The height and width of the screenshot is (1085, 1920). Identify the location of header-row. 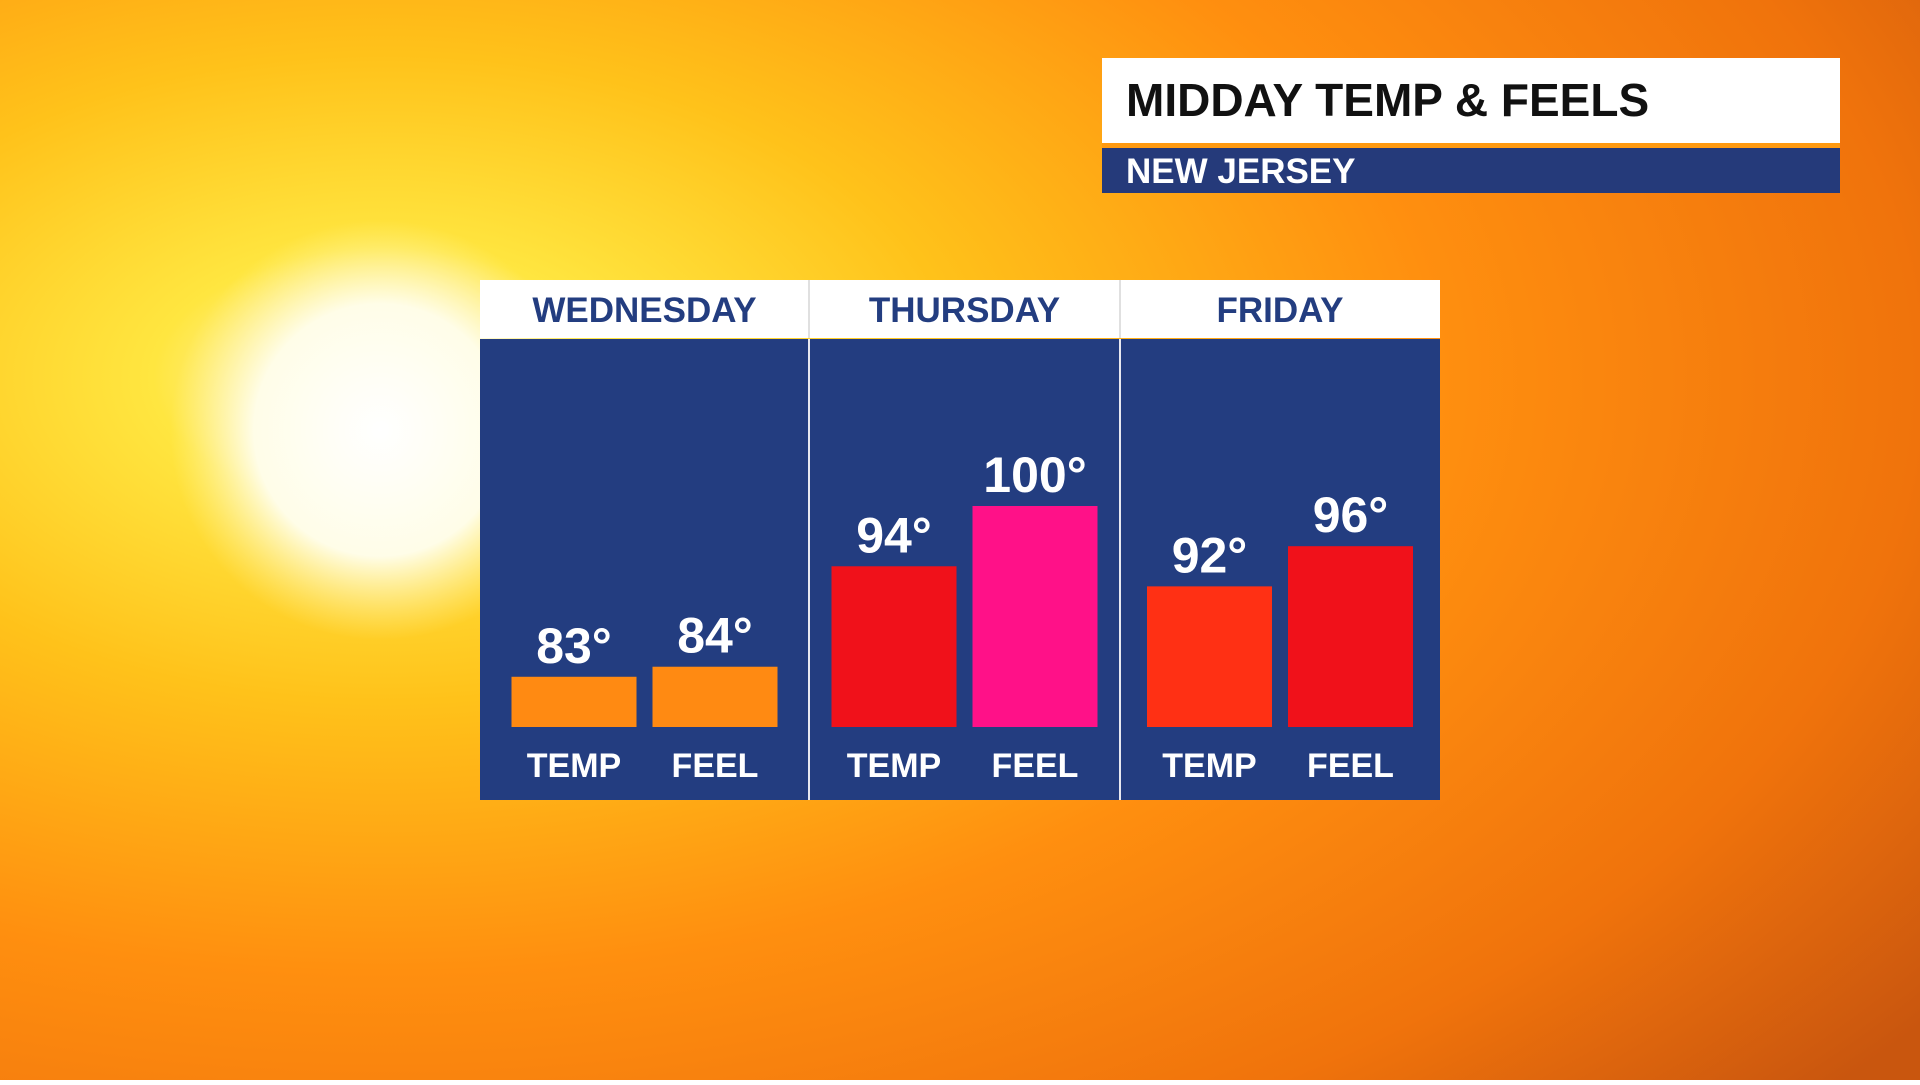
(960, 309).